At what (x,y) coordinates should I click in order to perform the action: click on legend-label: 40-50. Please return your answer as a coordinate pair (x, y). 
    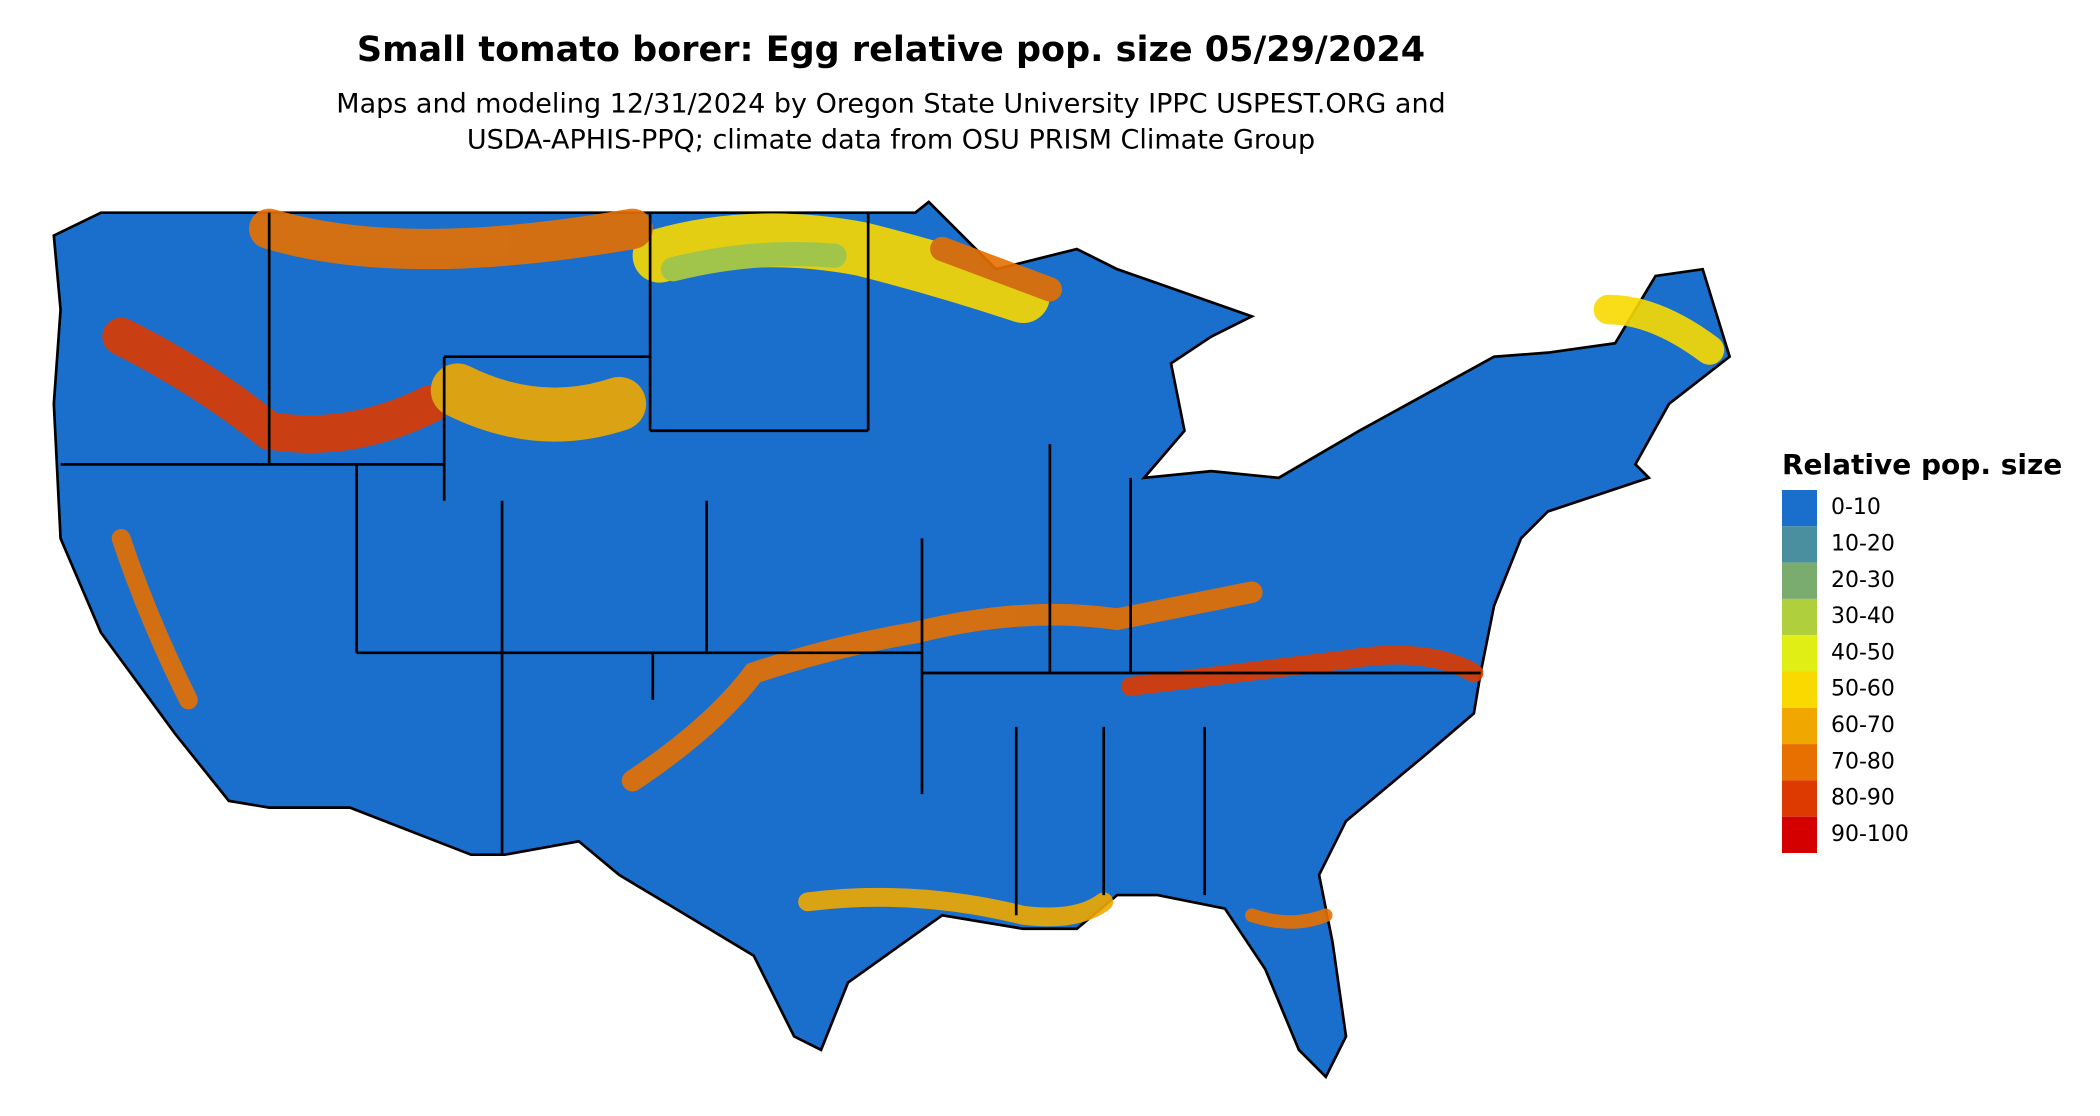
    Looking at the image, I should click on (1863, 652).